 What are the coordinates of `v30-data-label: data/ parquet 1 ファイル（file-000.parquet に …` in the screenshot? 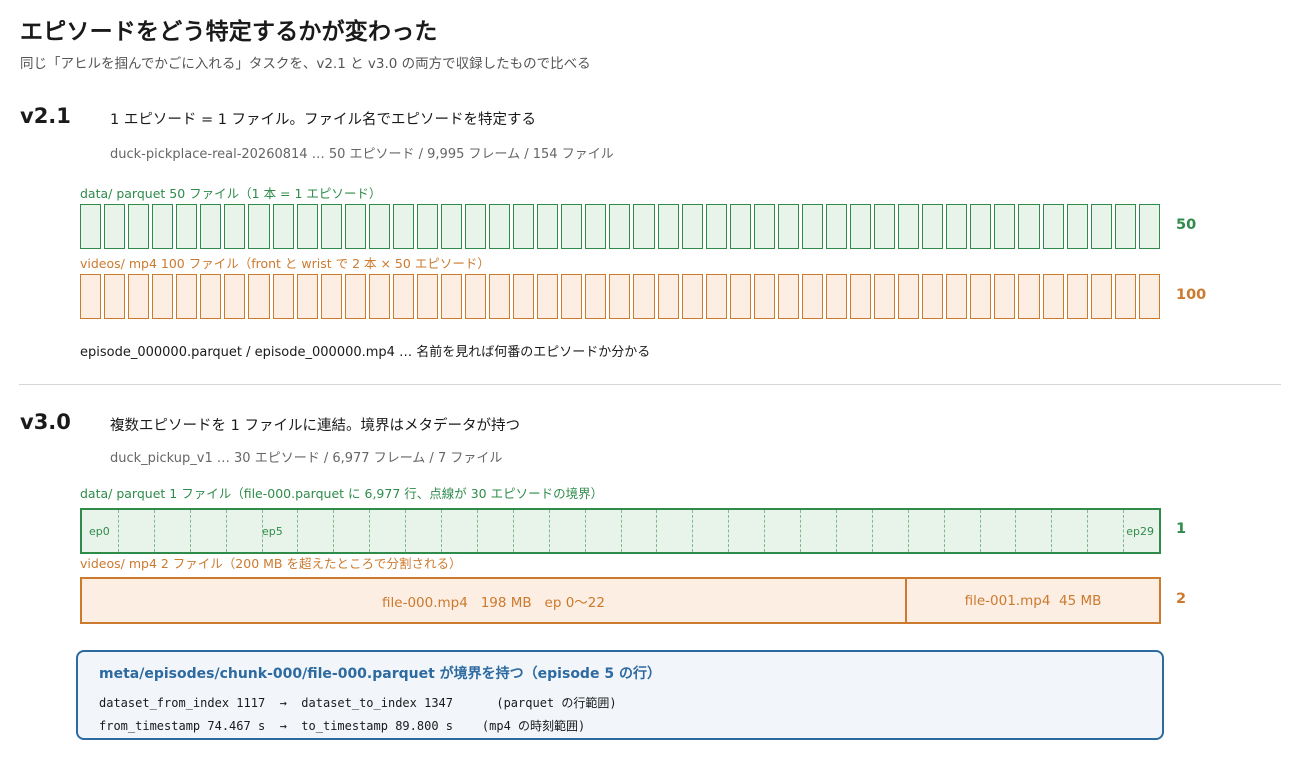 It's located at (342, 493).